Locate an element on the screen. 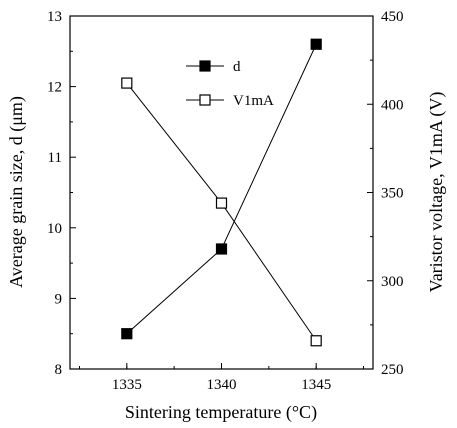  legend: d V1mA is located at coordinates (230, 84).